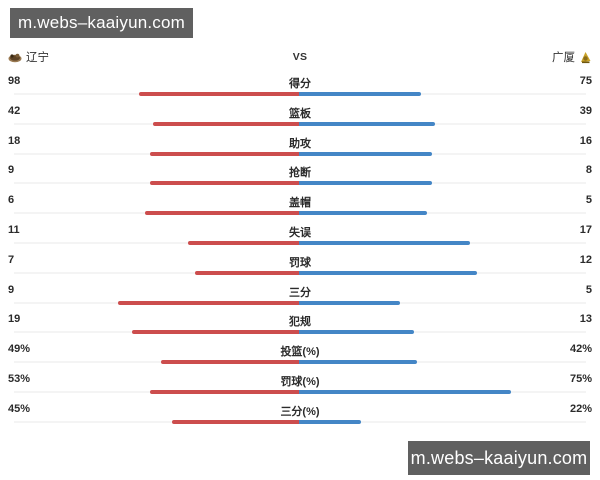 This screenshot has width=600, height=480. I want to click on stat-row: 7 罚球 12, so click(300, 266).